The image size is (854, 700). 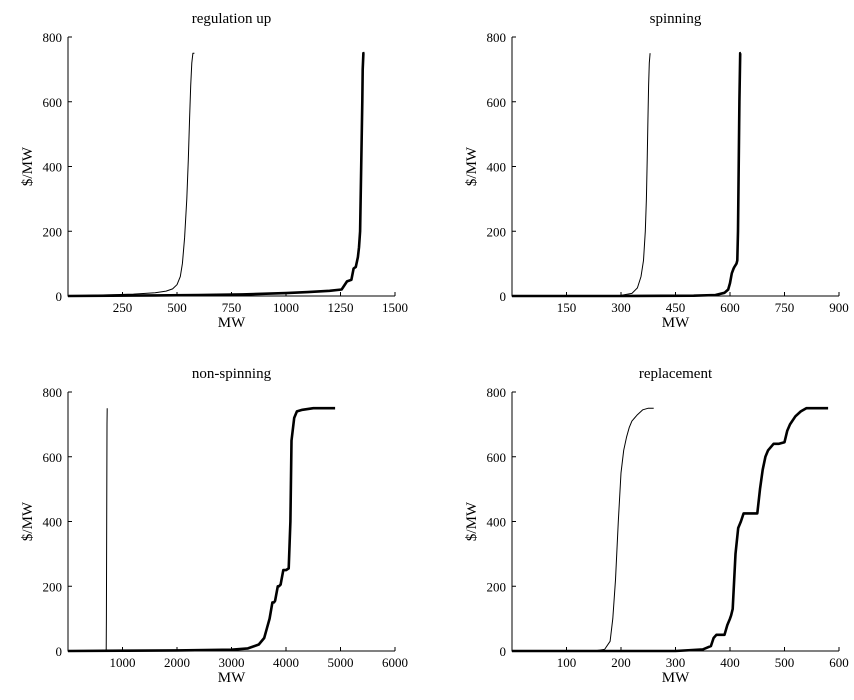 I want to click on x-tick-label: 100, so click(x=567, y=662).